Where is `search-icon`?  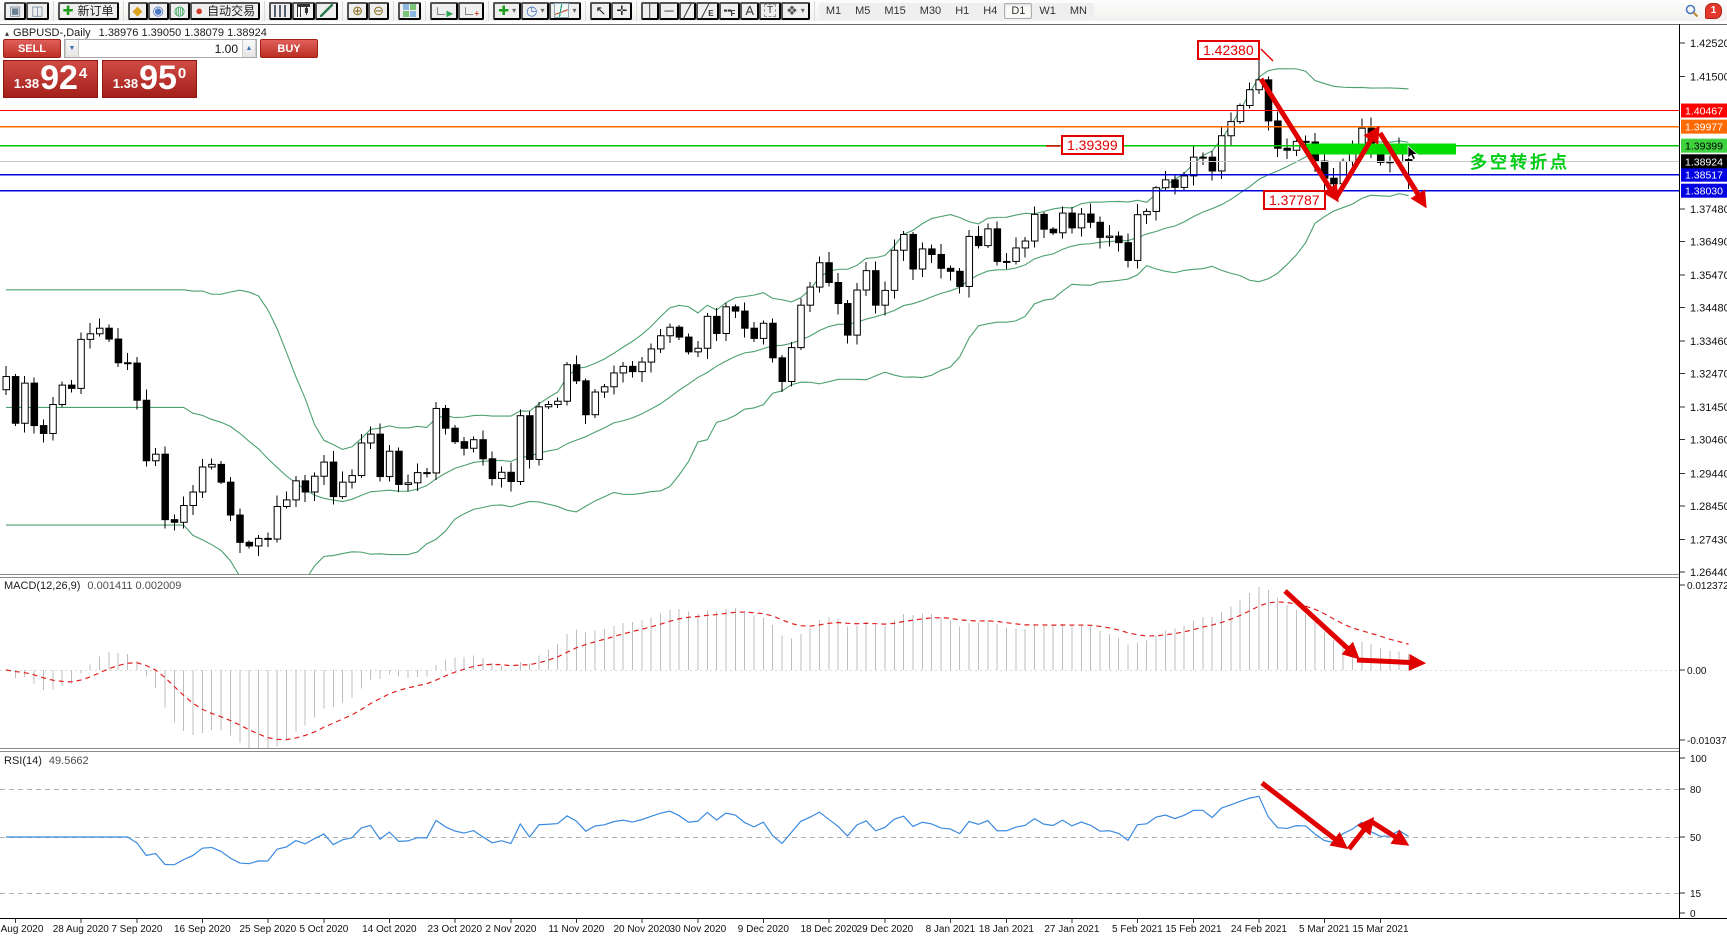 search-icon is located at coordinates (1692, 11).